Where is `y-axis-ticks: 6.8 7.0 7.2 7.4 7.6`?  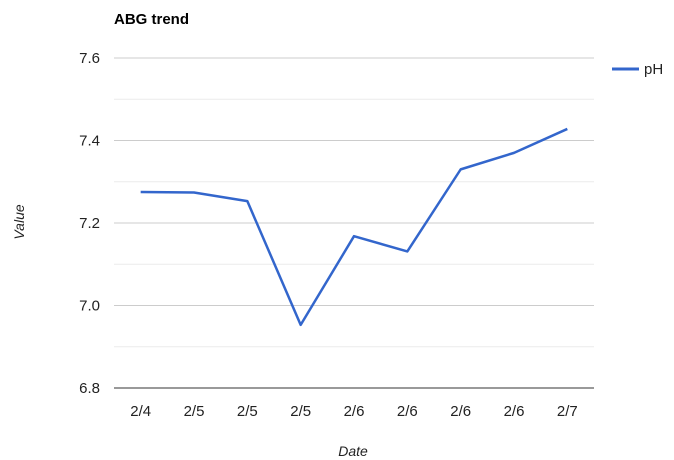 y-axis-ticks: 6.8 7.0 7.2 7.4 7.6 is located at coordinates (89, 223).